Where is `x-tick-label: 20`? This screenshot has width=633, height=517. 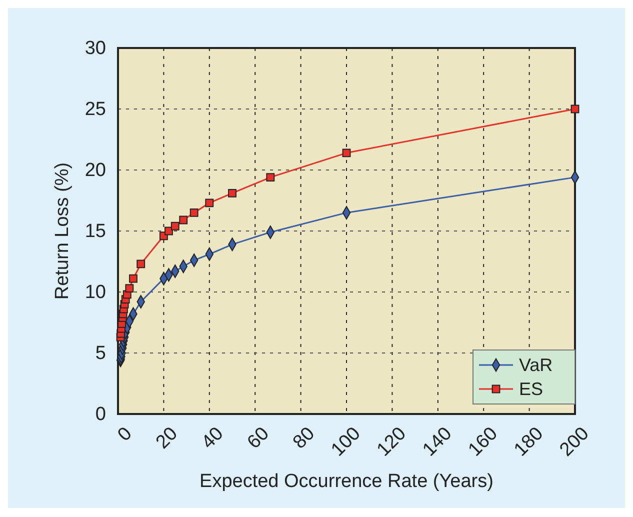 x-tick-label: 20 is located at coordinates (167, 438).